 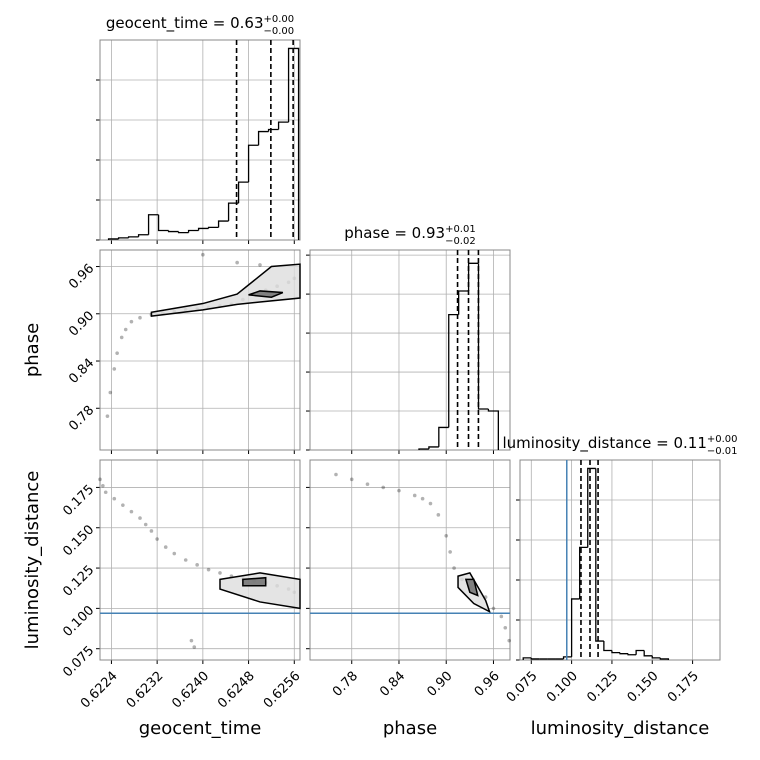 I want to click on x-tick-label: 0.96, so click(x=487, y=684).